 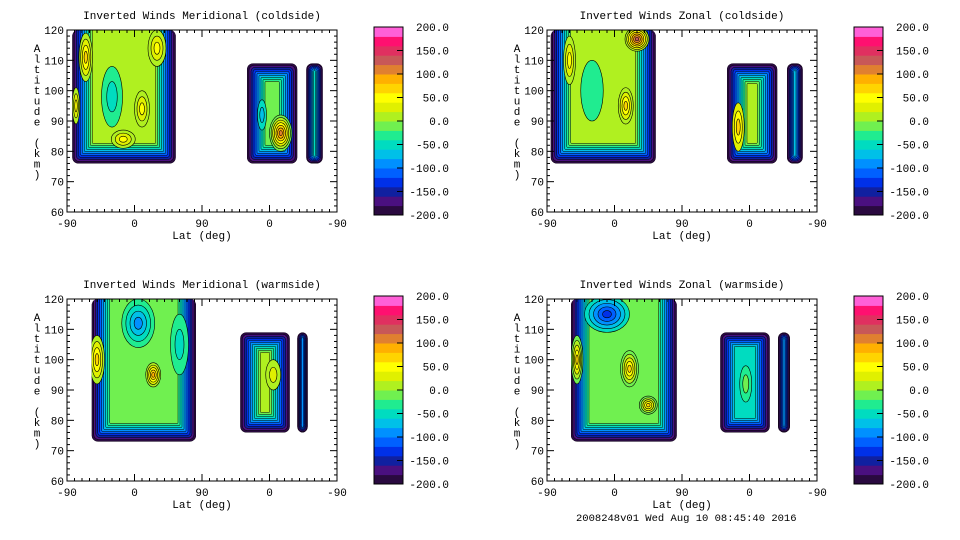 What do you see at coordinates (537, 214) in the screenshot?
I see `y-tick-label: 60` at bounding box center [537, 214].